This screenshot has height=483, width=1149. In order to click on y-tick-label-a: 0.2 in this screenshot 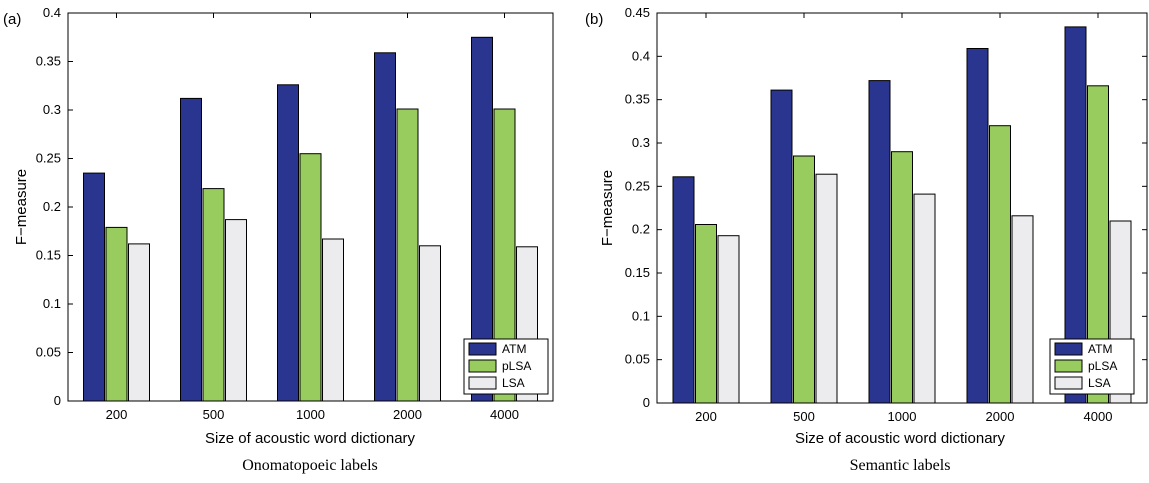, I will do `click(52, 206)`.